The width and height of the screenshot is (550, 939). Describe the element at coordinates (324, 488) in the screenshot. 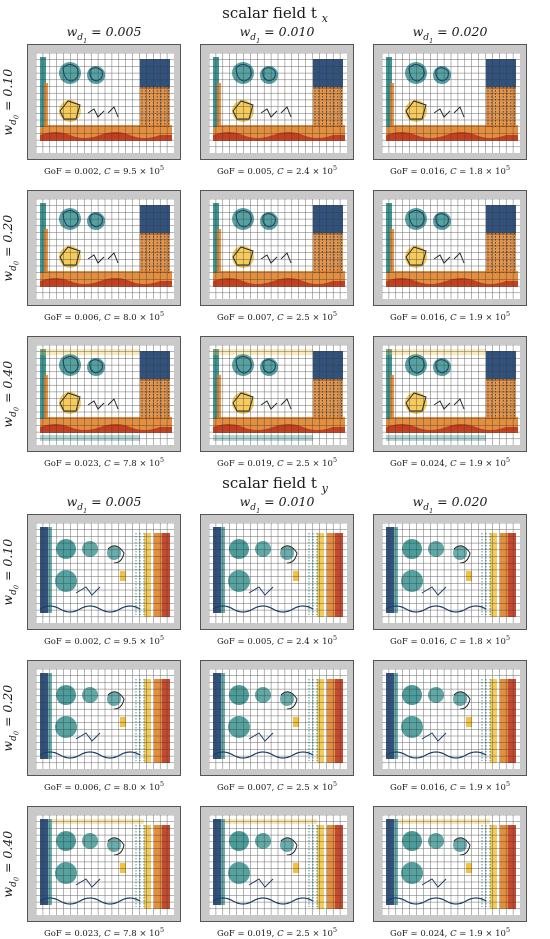

I see `title-symbol: y` at that location.